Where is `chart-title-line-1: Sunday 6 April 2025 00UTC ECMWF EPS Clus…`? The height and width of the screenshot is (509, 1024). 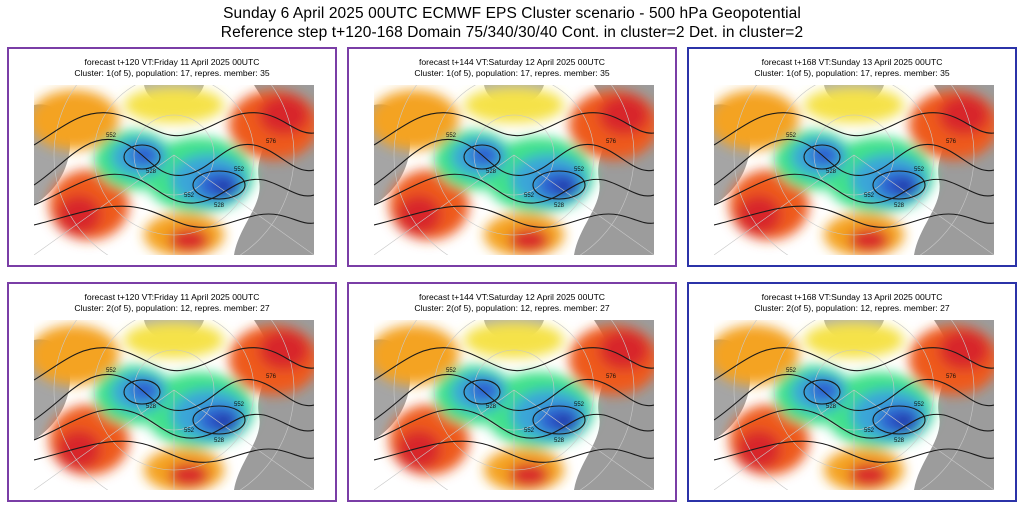 chart-title-line-1: Sunday 6 April 2025 00UTC ECMWF EPS Clus… is located at coordinates (512, 13).